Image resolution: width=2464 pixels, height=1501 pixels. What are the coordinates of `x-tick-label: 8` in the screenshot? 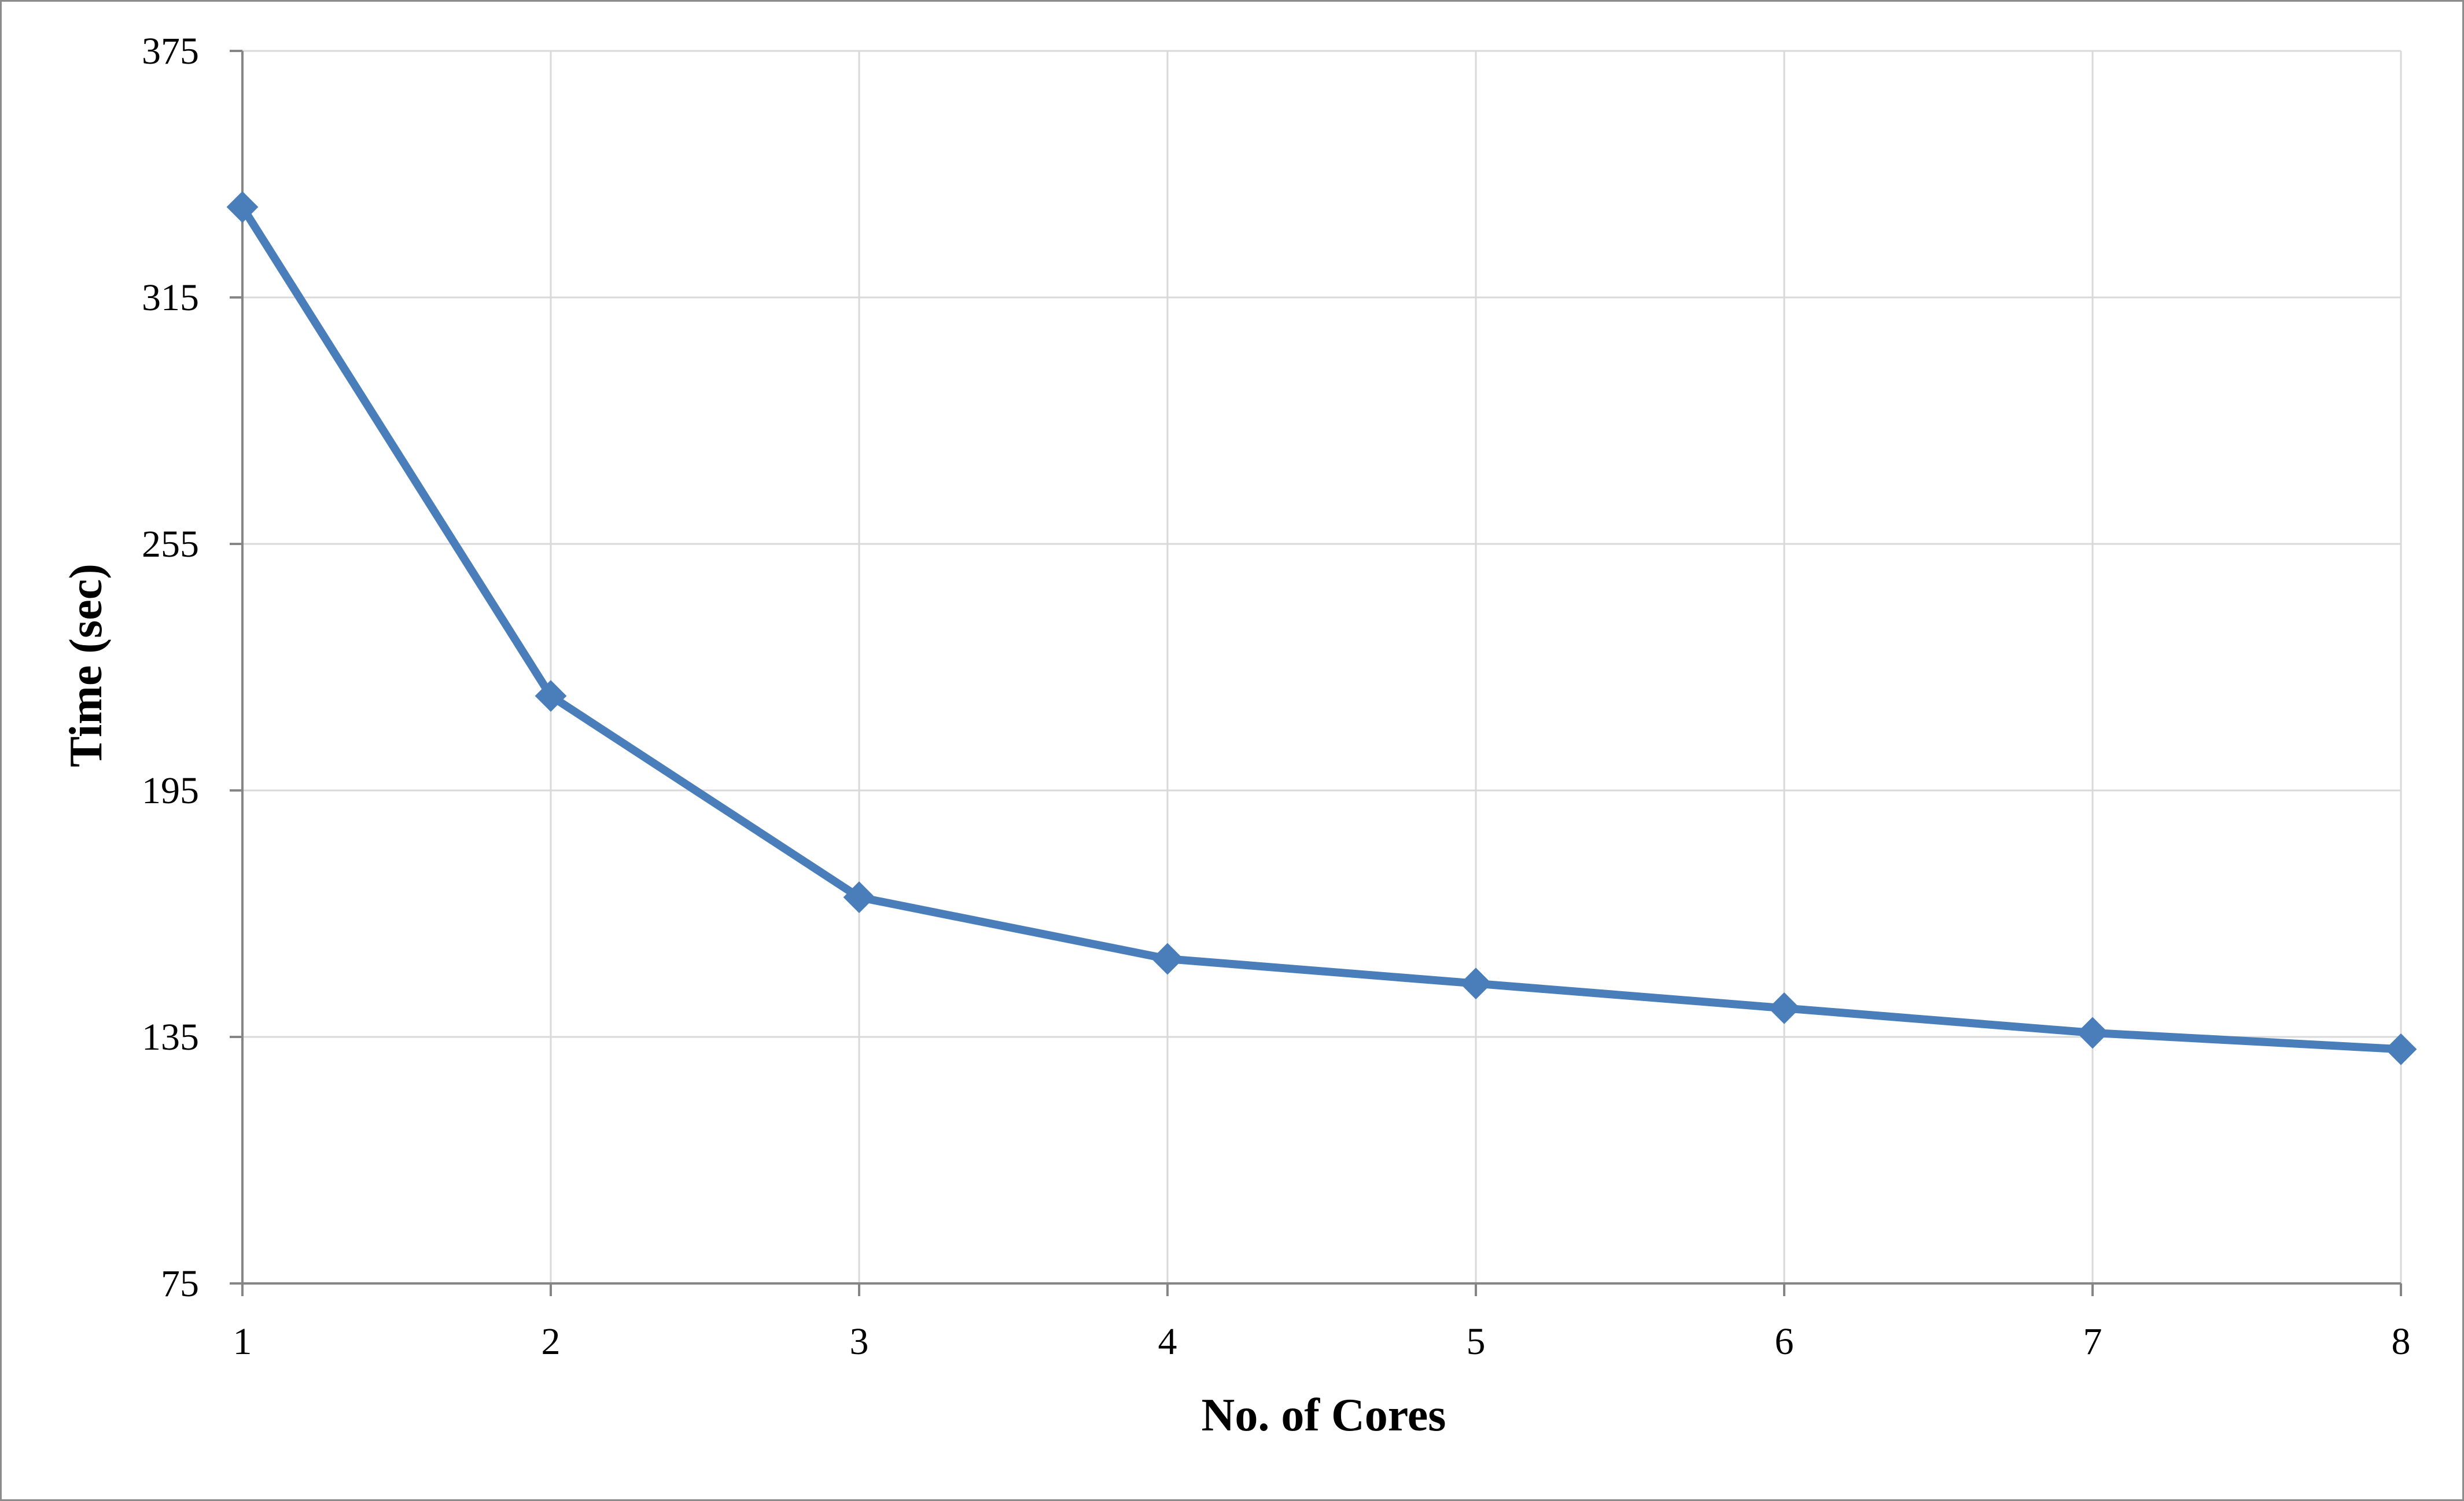 It's located at (2401, 1341).